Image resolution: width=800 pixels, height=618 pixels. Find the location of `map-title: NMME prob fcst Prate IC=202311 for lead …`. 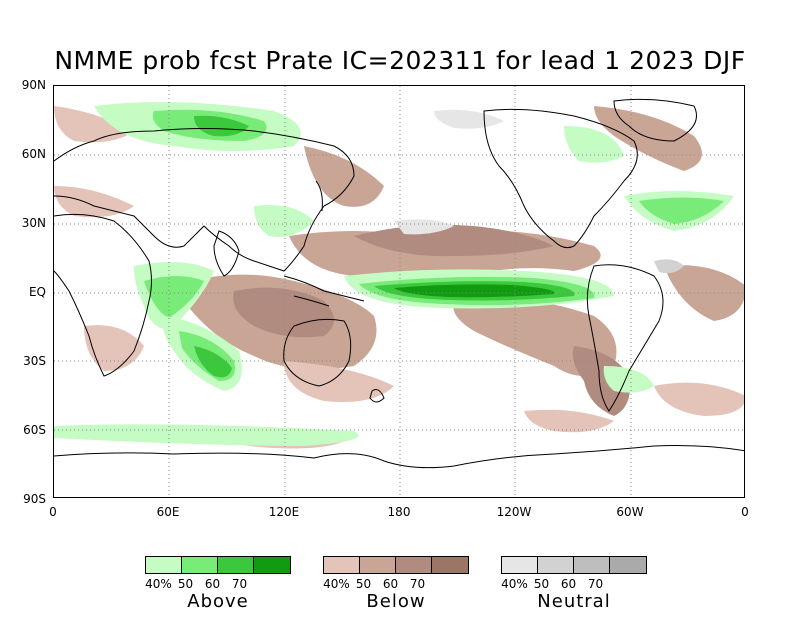

map-title: NMME prob fcst Prate IC=202311 for lead … is located at coordinates (400, 60).